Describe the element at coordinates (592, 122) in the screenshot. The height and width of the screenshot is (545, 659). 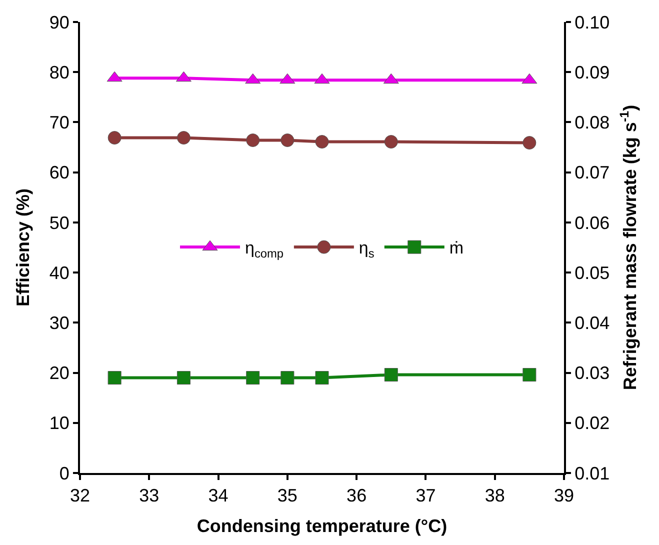
I see `y2-tick-label: 0.08` at that location.